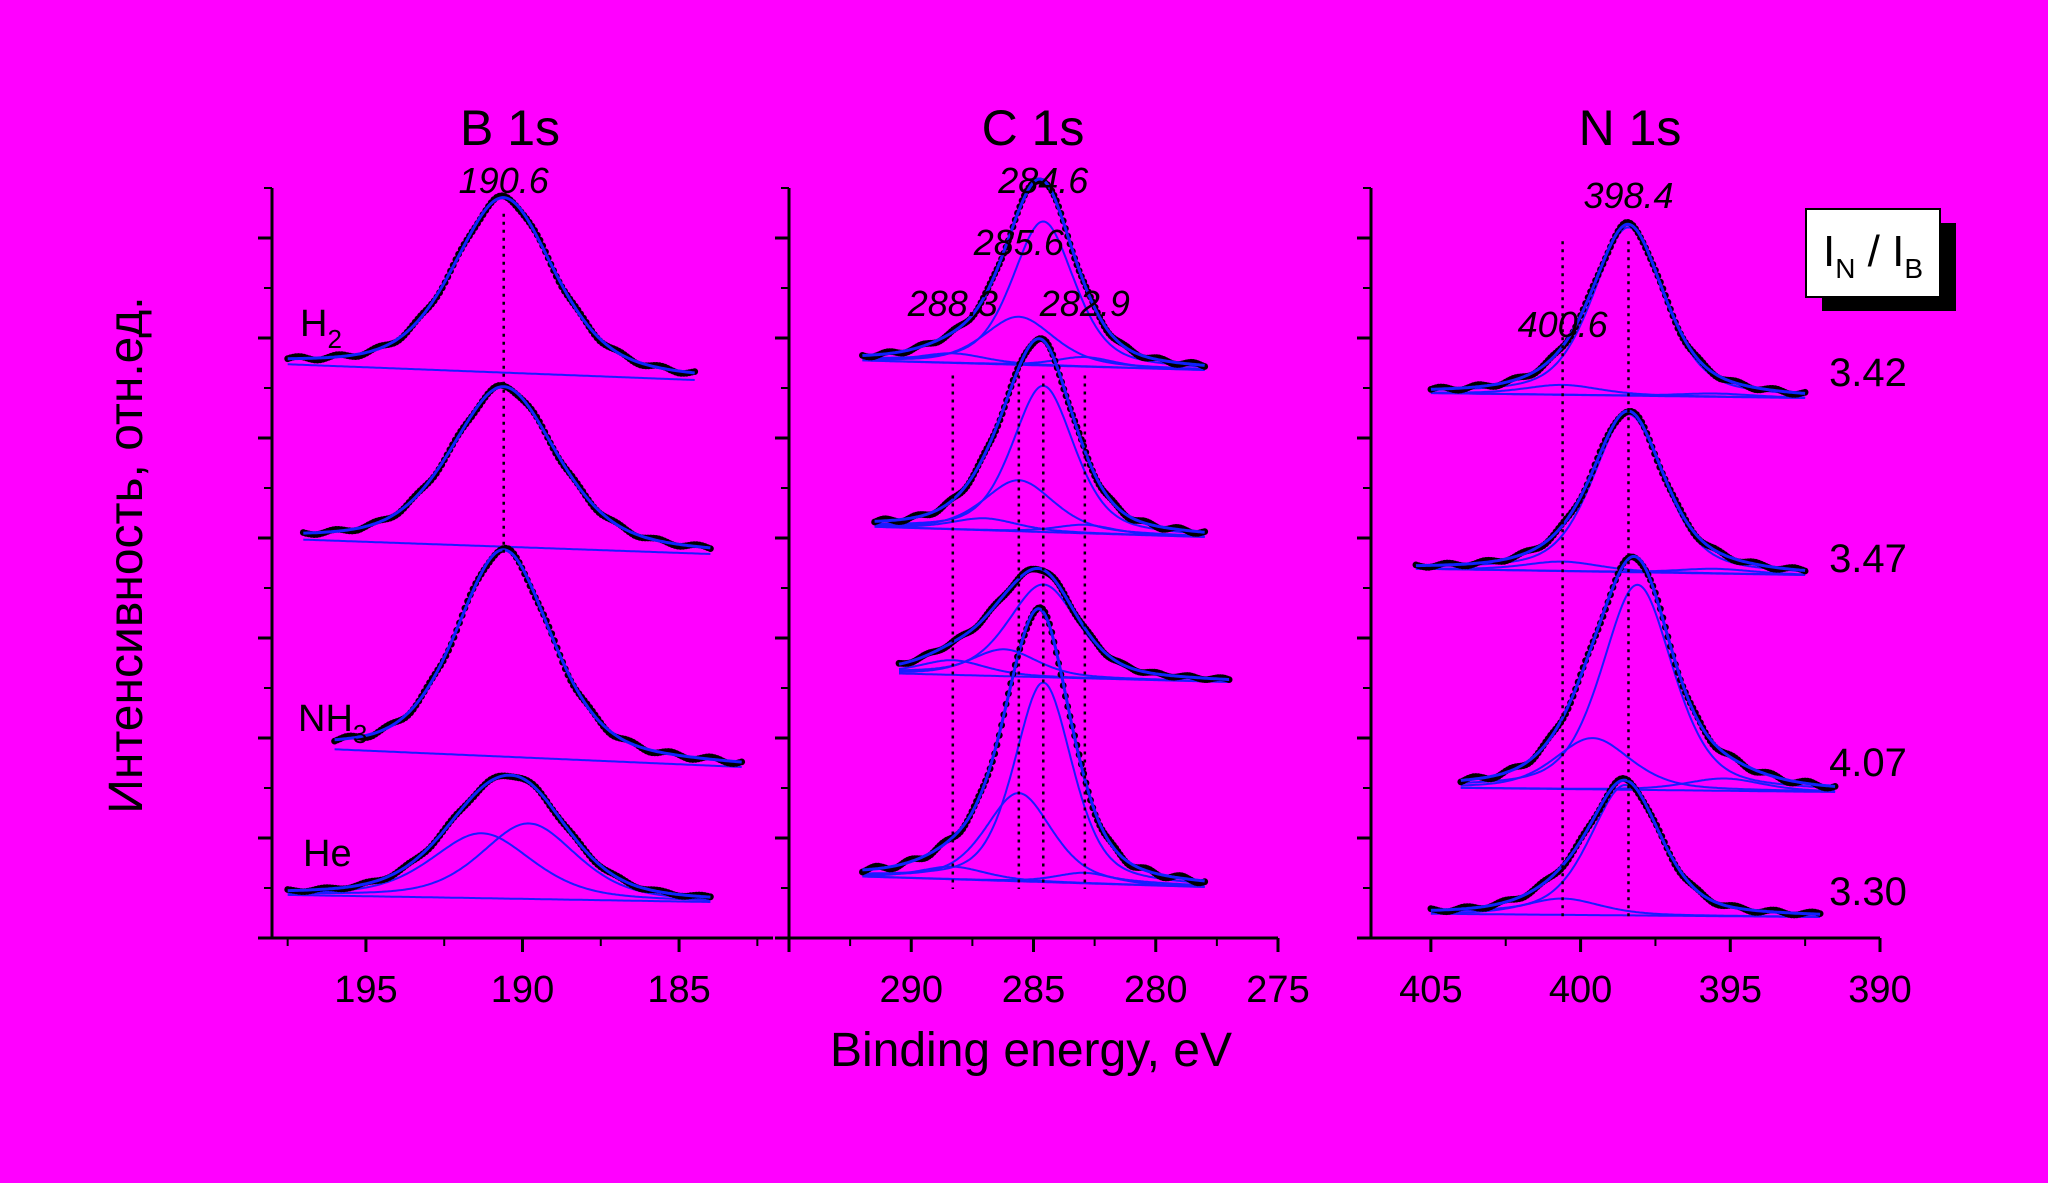 The width and height of the screenshot is (2048, 1183). What do you see at coordinates (504, 180) in the screenshot?
I see `peak-annotation: 190.6` at bounding box center [504, 180].